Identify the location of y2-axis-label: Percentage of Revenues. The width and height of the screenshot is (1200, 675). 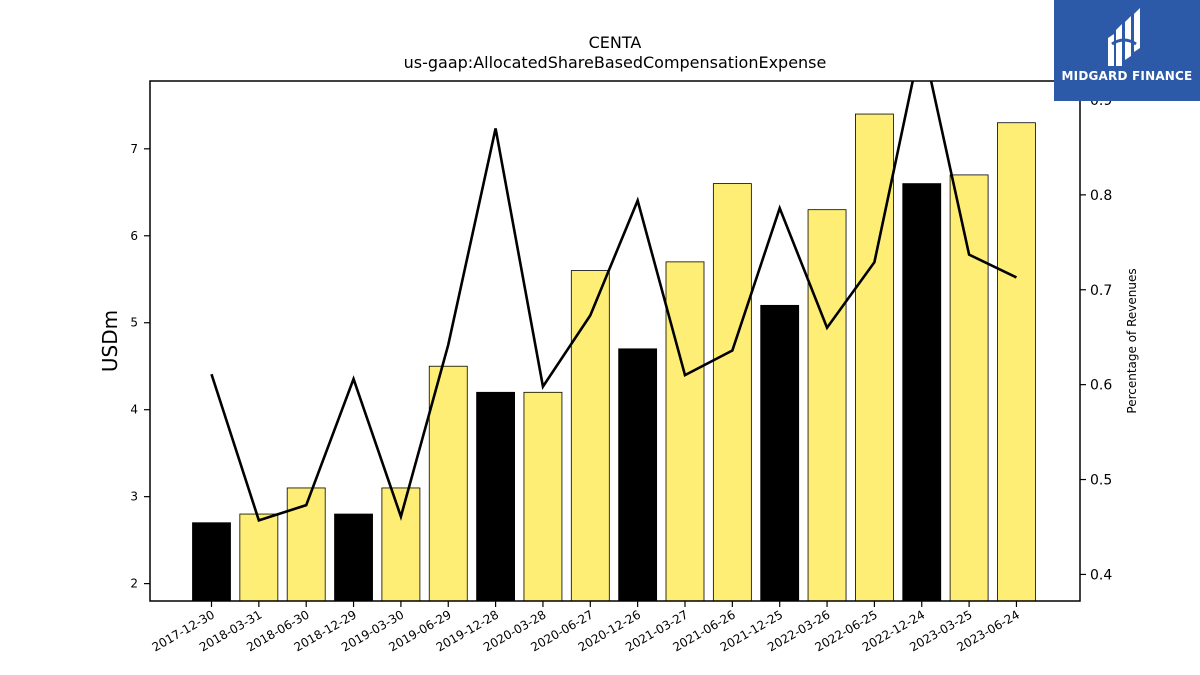
(1132, 340).